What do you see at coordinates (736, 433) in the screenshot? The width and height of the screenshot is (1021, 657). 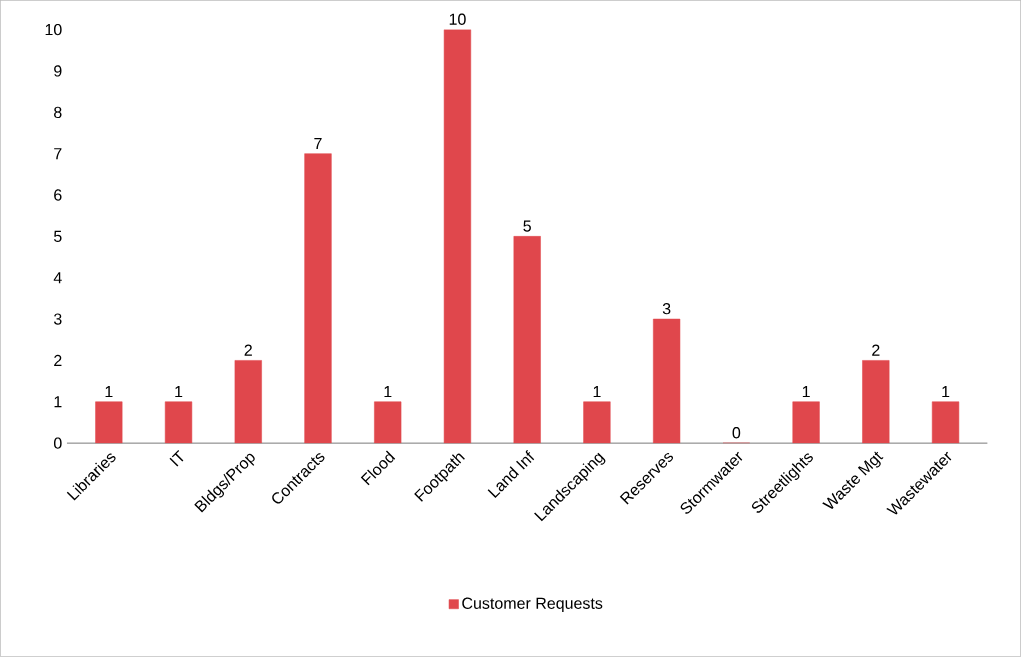 I see `data-label: 0` at bounding box center [736, 433].